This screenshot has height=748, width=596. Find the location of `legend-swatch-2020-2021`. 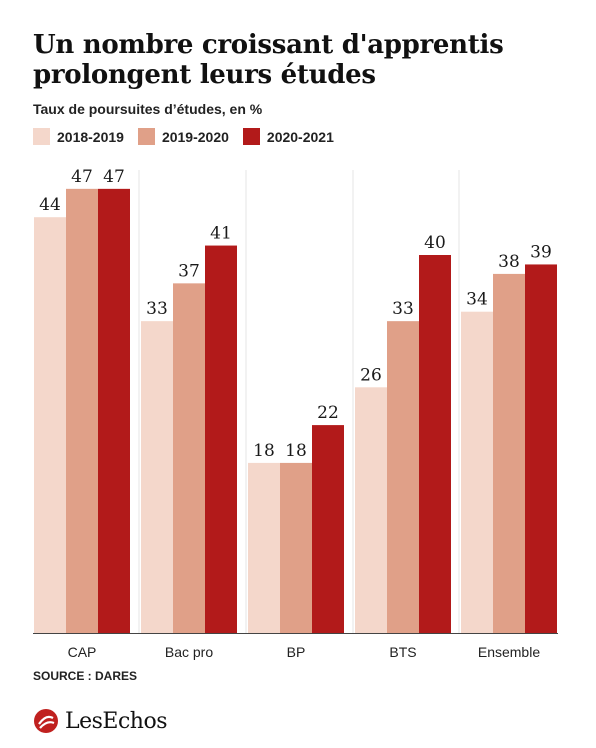

legend-swatch-2020-2021 is located at coordinates (251, 136).